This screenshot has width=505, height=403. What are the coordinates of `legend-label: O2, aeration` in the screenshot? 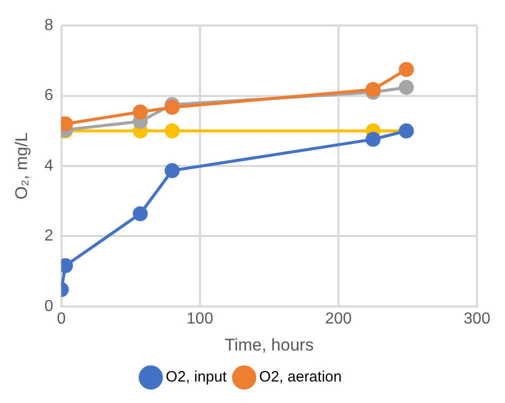 It's located at (300, 377).